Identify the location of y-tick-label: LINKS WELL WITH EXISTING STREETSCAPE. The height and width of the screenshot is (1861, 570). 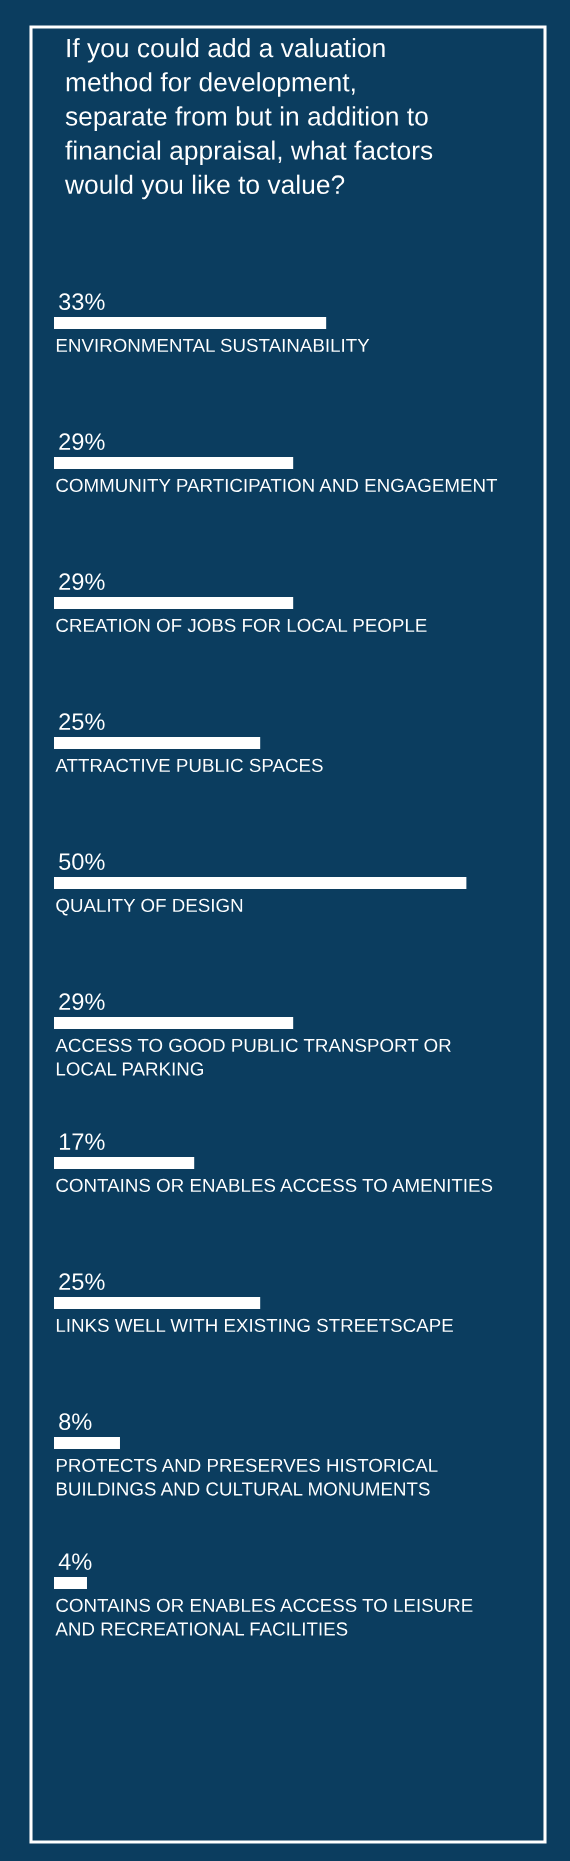
(254, 1325).